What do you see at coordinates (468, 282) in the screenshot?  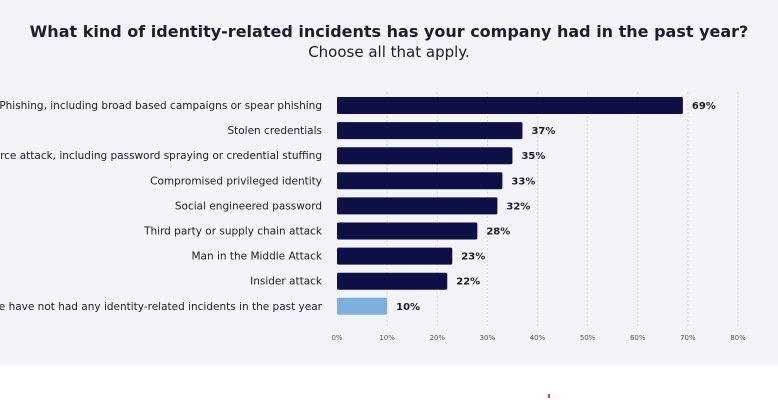 I see `value-label: 22%` at bounding box center [468, 282].